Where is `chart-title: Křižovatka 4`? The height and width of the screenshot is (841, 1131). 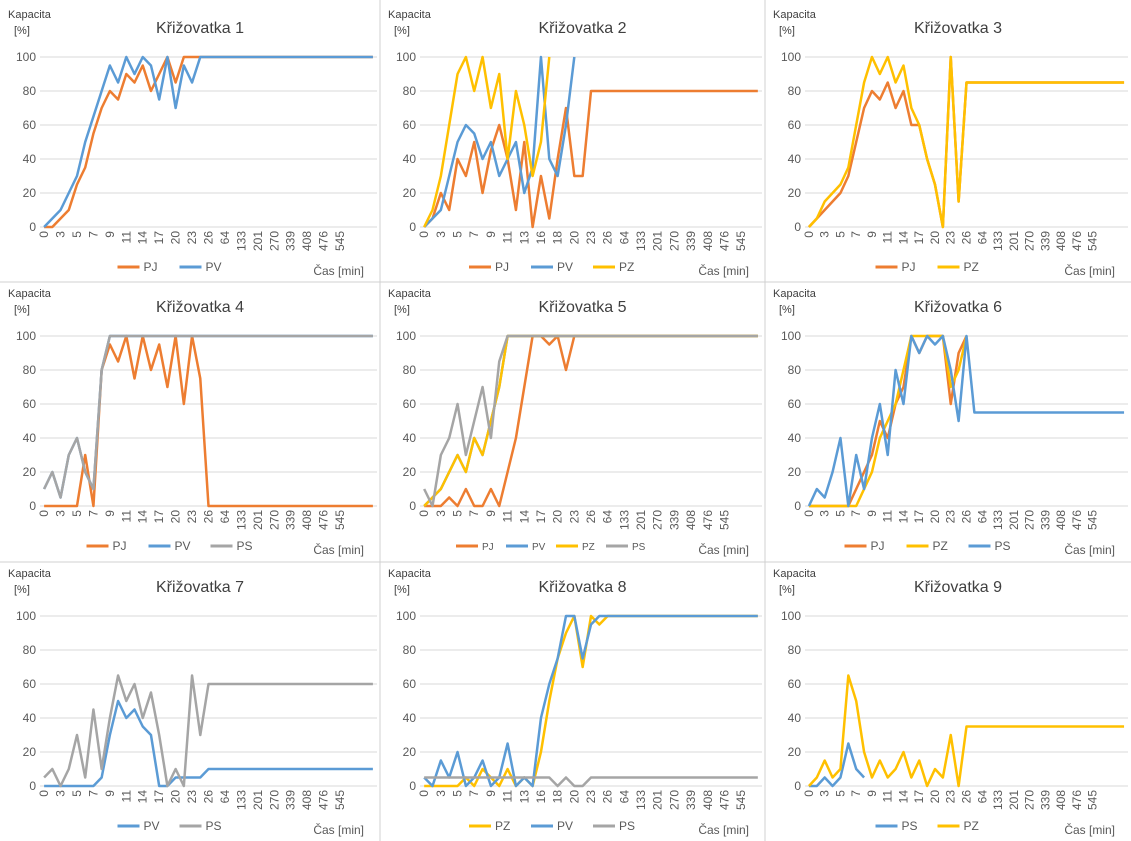 chart-title: Křižovatka 4 is located at coordinates (200, 307).